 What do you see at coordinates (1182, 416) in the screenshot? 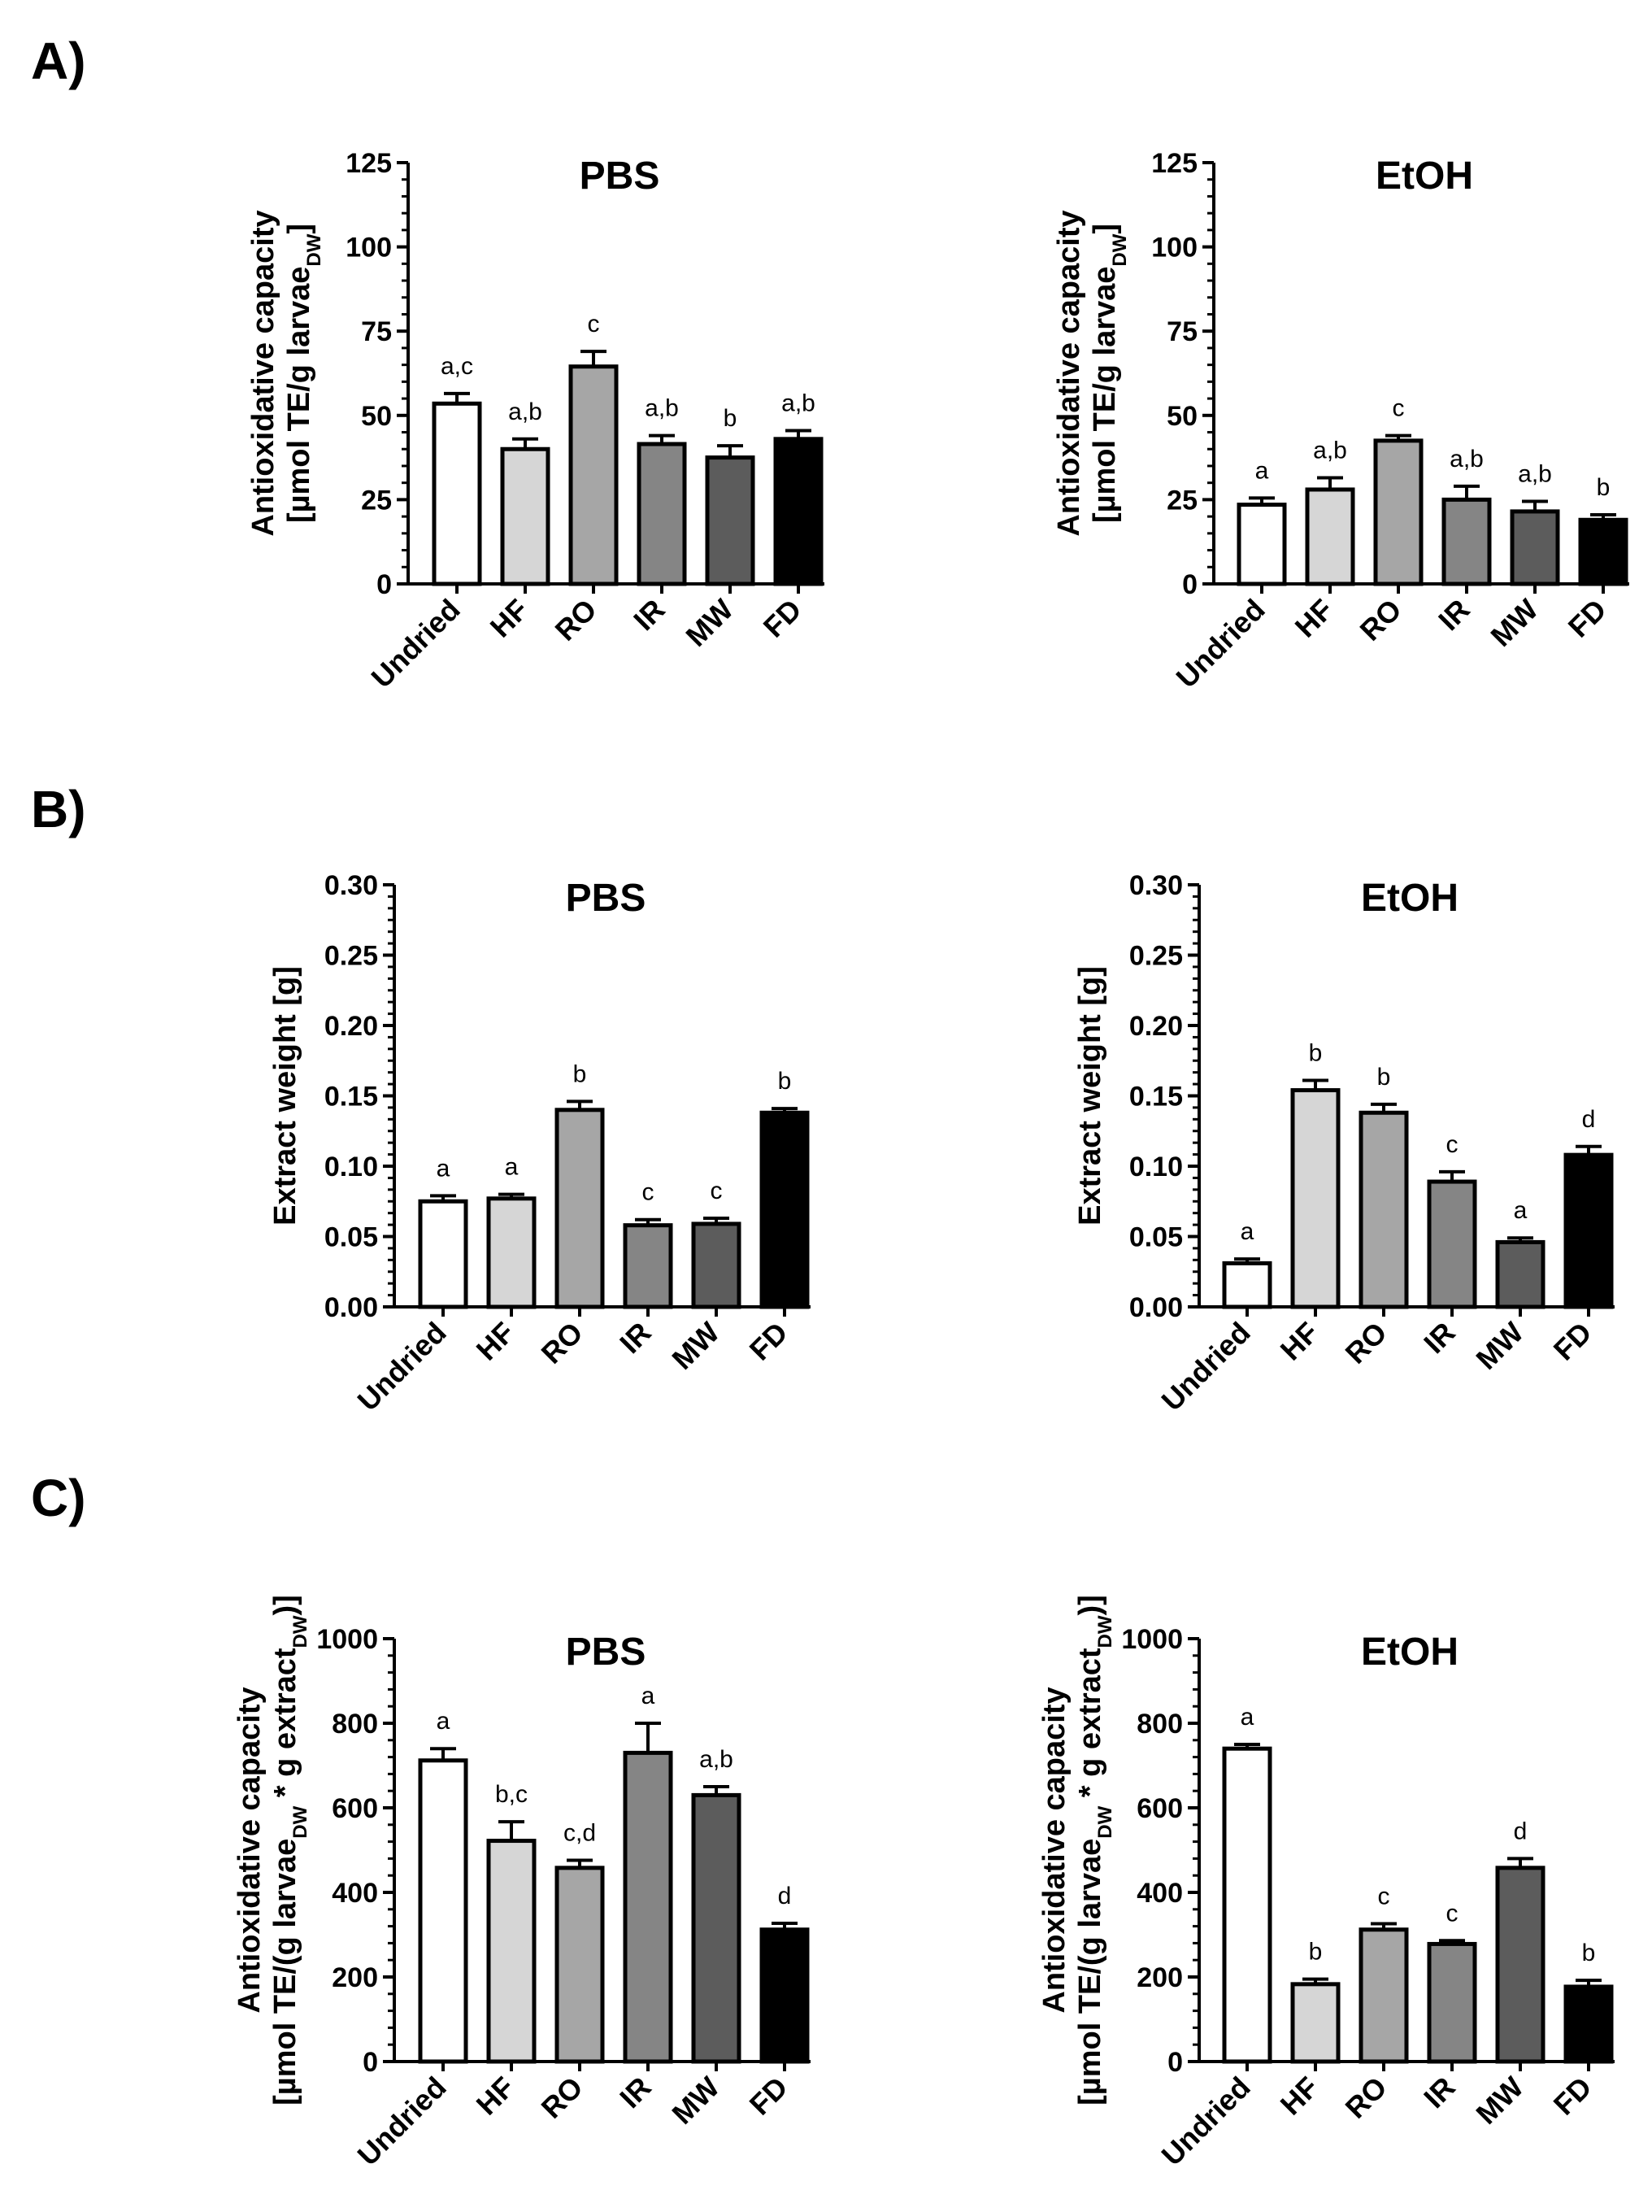
I see `y-tick-label: 50` at bounding box center [1182, 416].